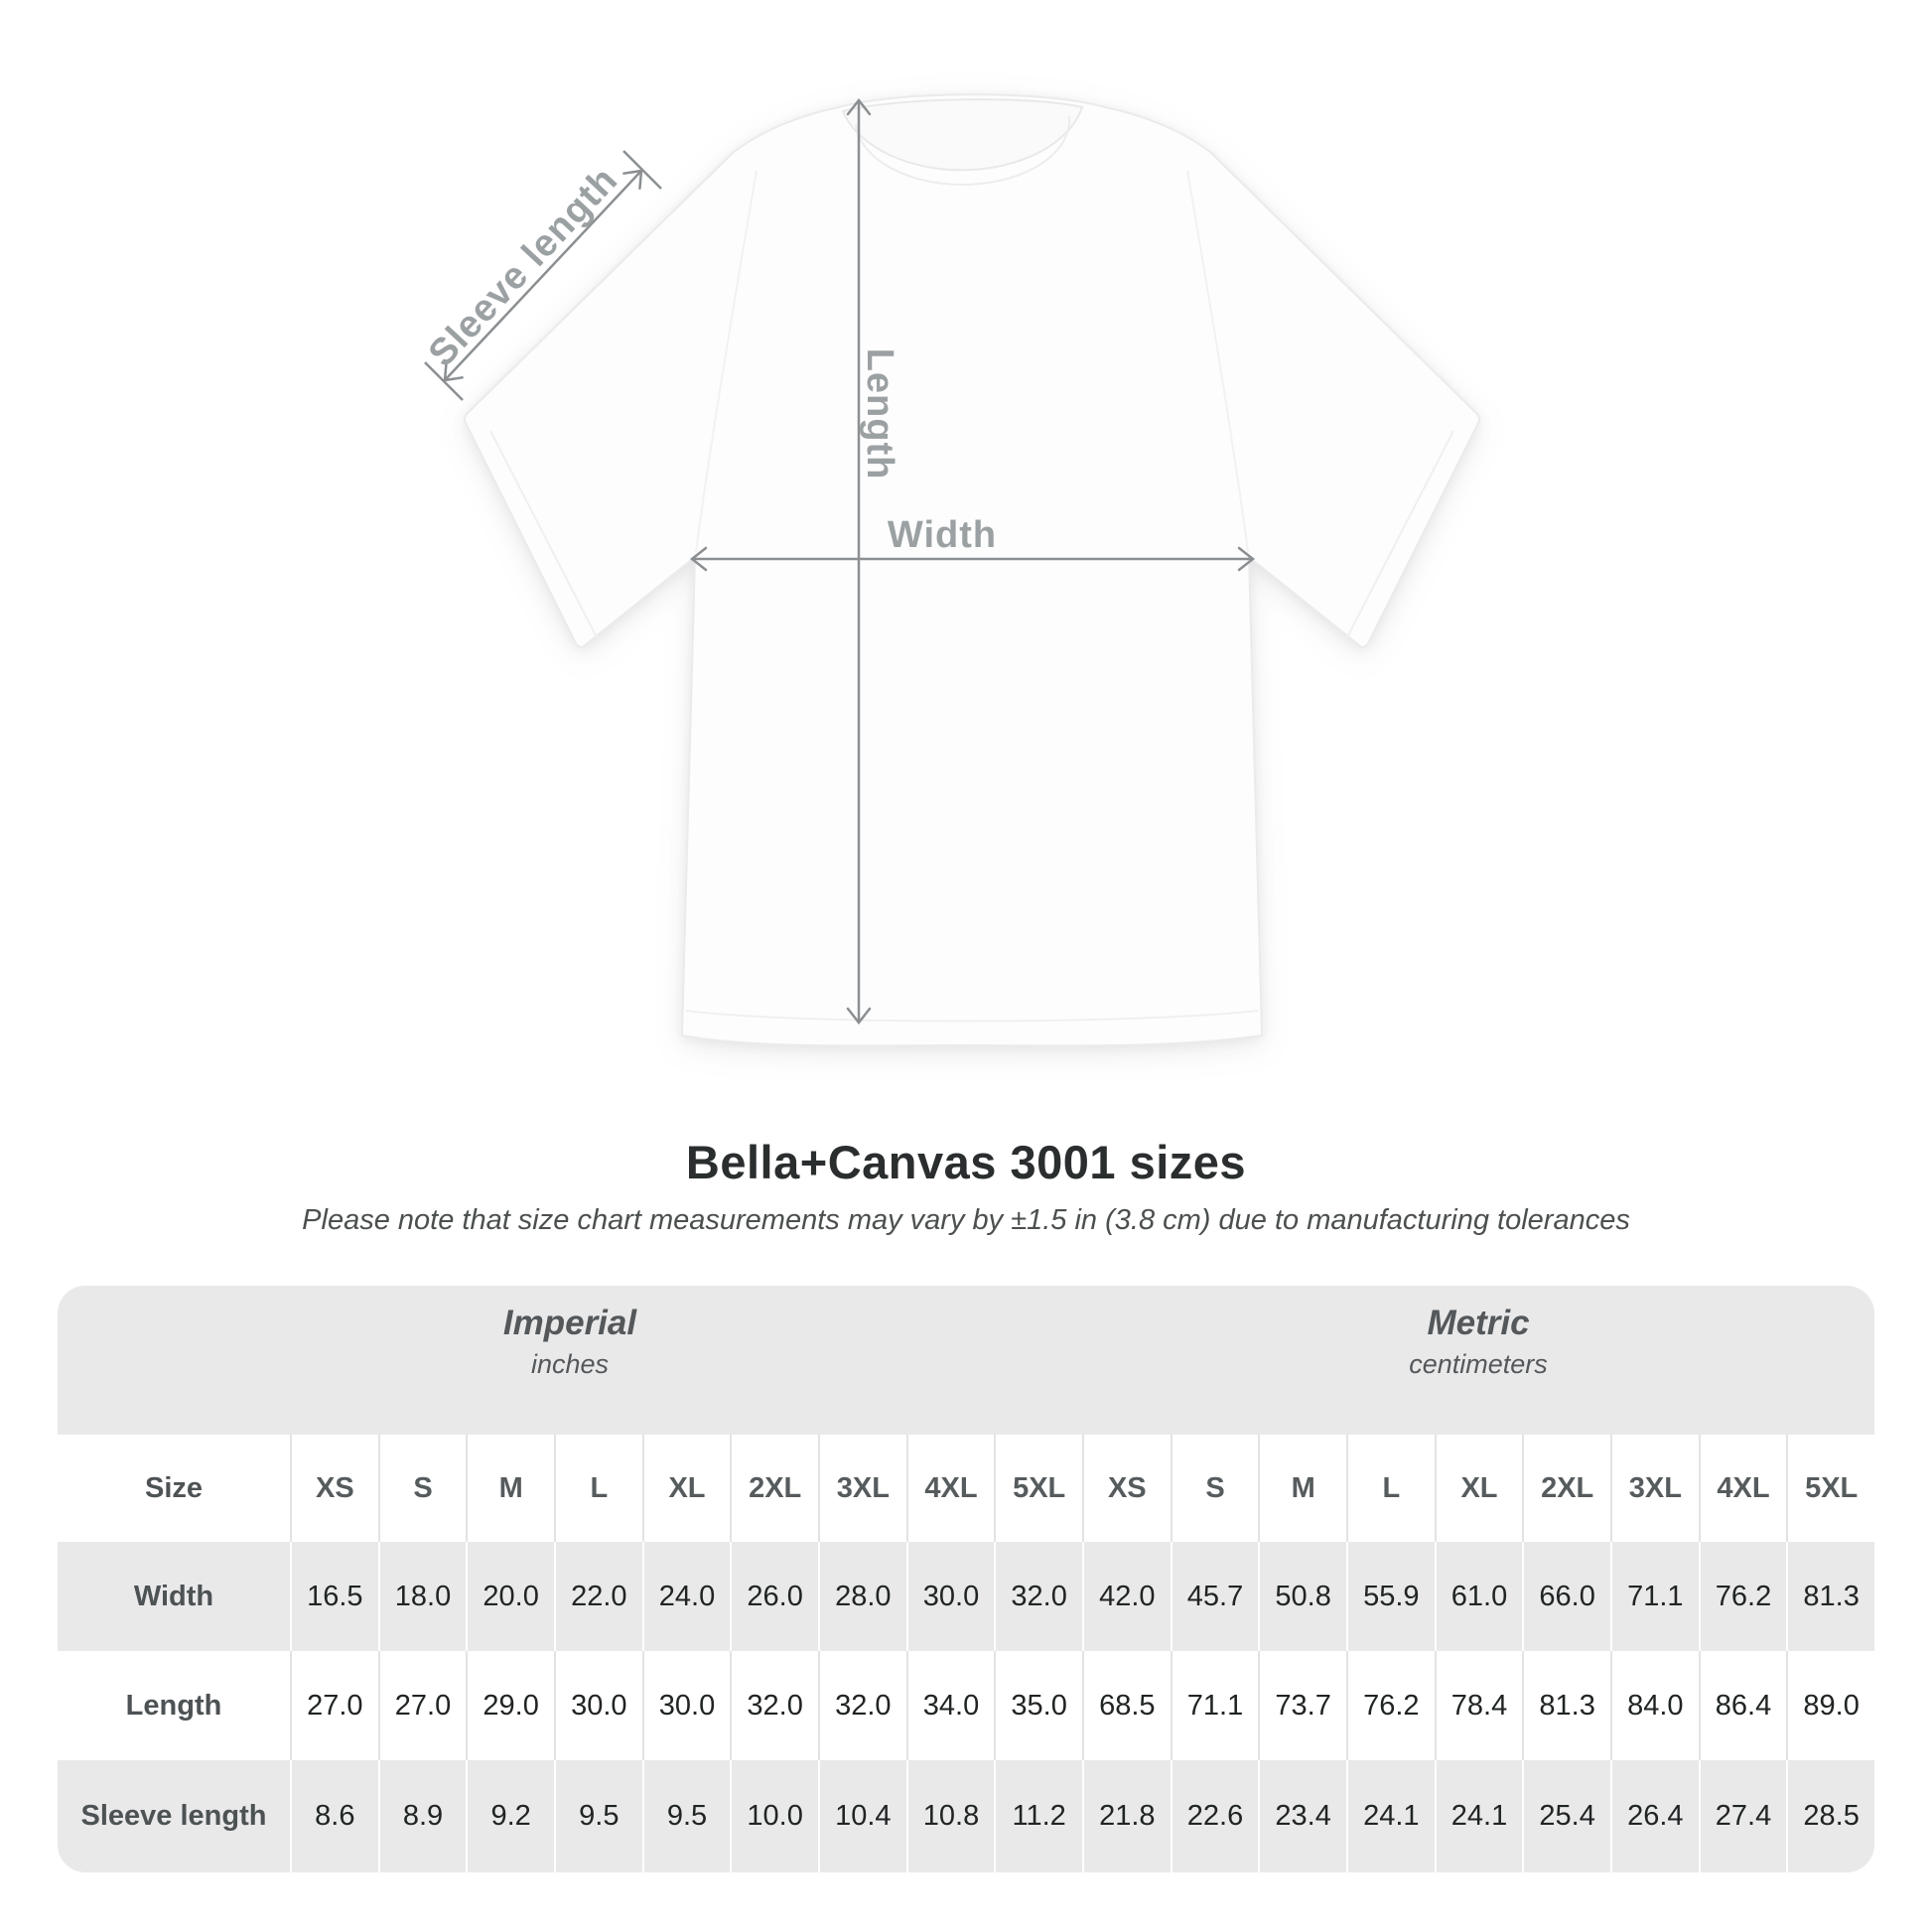  I want to click on size-cell: 26.4, so click(1654, 1816).